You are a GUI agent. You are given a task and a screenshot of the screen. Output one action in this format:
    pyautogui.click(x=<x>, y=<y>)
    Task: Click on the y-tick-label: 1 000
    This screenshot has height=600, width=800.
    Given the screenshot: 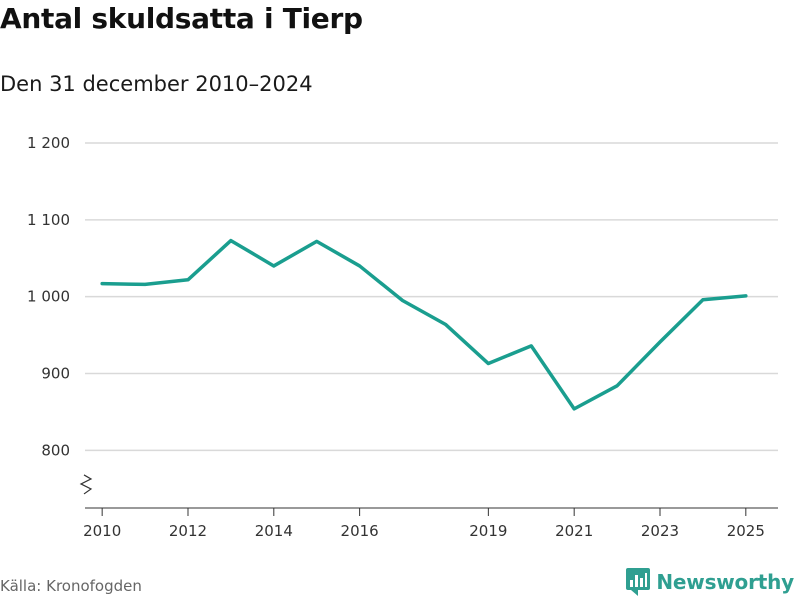 What is the action you would take?
    pyautogui.click(x=48, y=297)
    